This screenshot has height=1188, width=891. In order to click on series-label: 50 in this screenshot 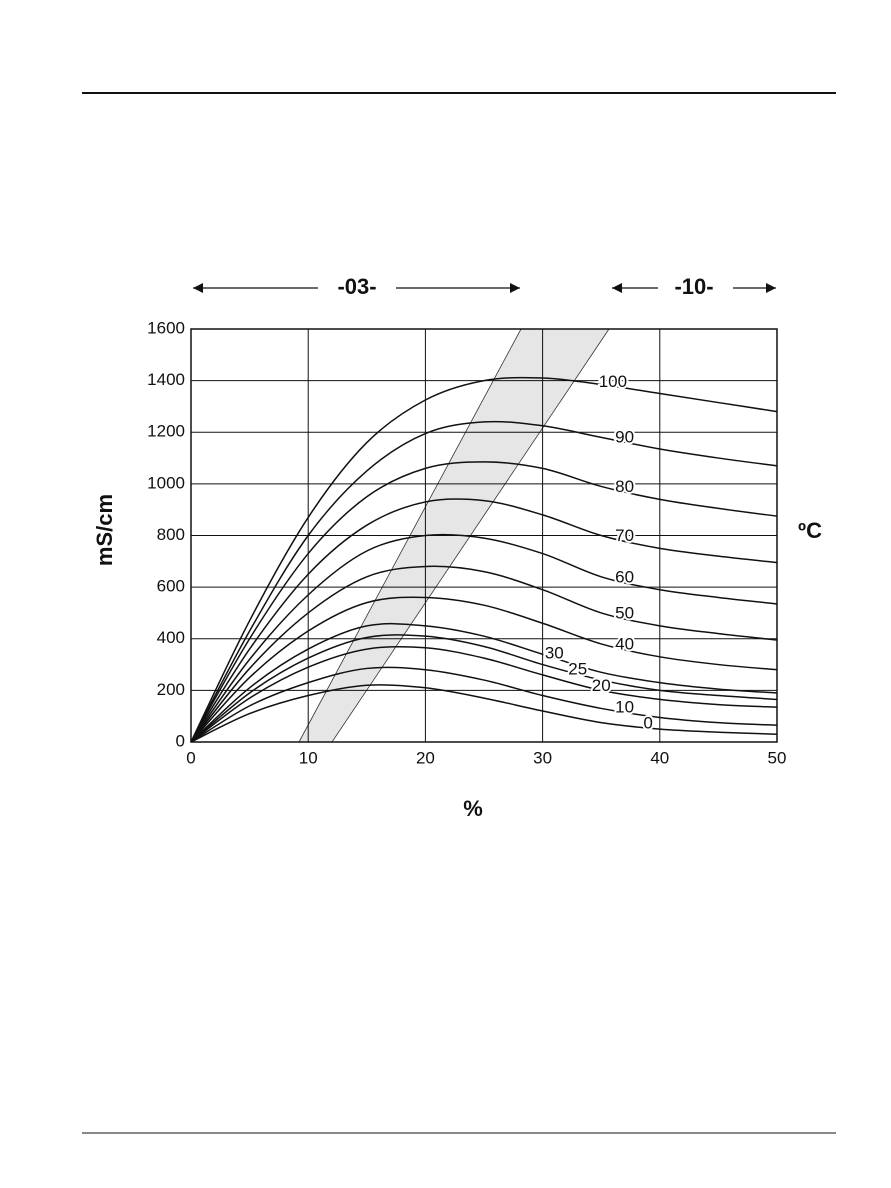, I will do `click(624, 613)`.